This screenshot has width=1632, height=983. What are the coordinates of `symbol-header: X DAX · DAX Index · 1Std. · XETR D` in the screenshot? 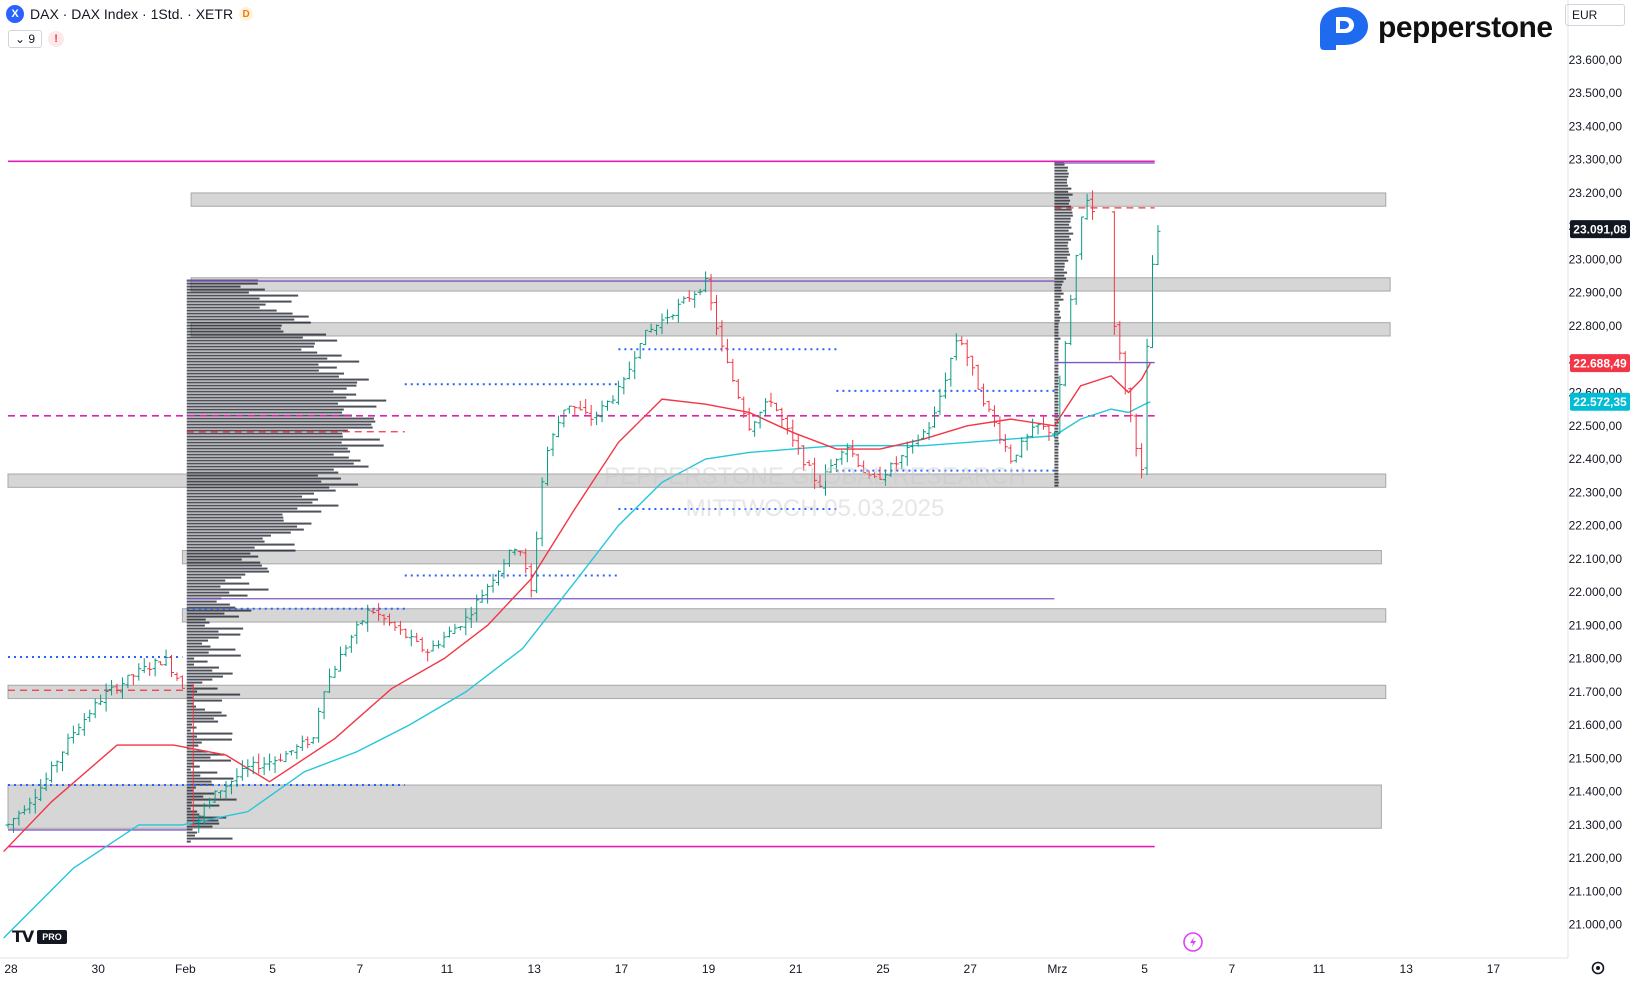 It's located at (130, 14).